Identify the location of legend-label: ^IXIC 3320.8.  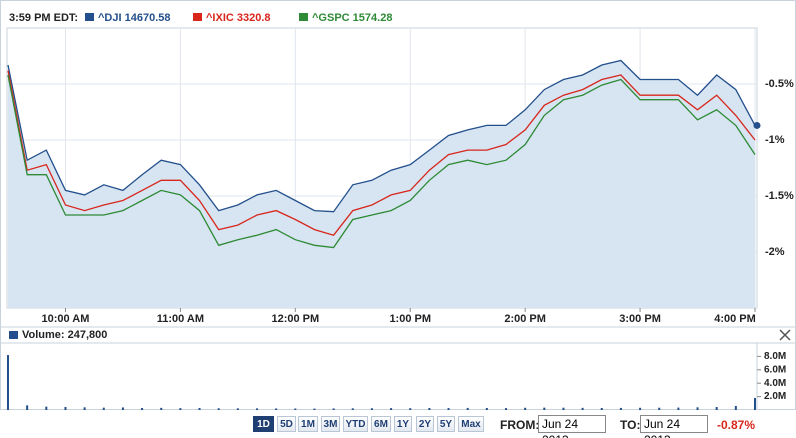
(238, 18).